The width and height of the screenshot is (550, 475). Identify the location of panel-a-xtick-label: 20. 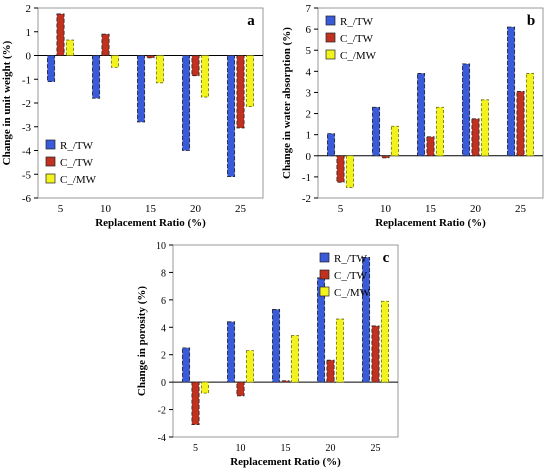
(196, 209).